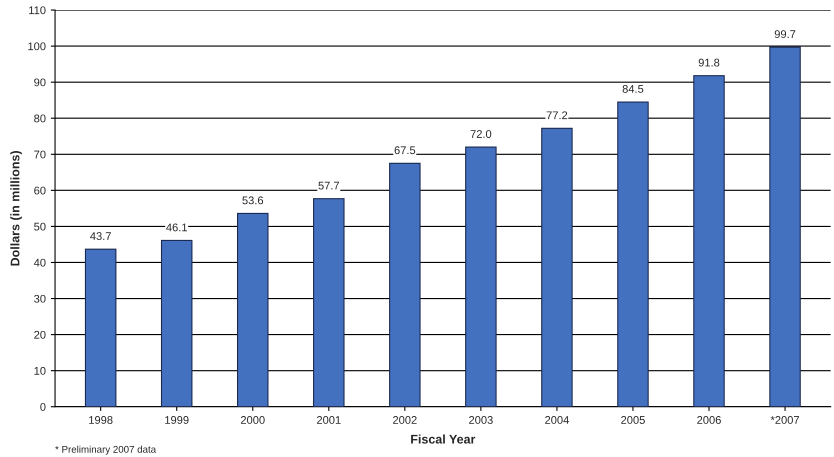 The image size is (834, 457). What do you see at coordinates (177, 420) in the screenshot?
I see `x-tick-label: 1999` at bounding box center [177, 420].